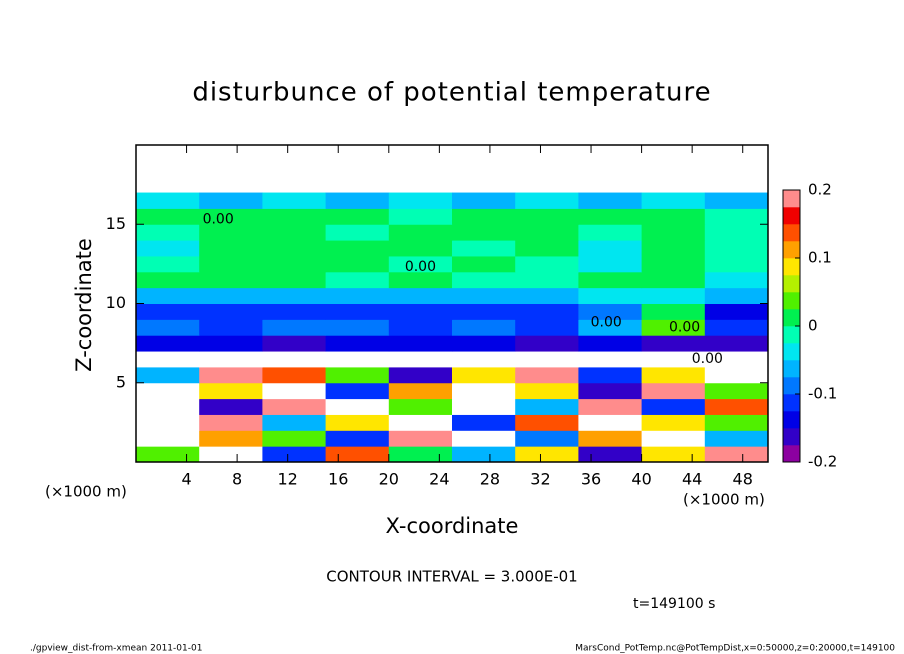 This screenshot has height=654, width=904. What do you see at coordinates (116, 223) in the screenshot?
I see `y-tick-label: 15` at bounding box center [116, 223].